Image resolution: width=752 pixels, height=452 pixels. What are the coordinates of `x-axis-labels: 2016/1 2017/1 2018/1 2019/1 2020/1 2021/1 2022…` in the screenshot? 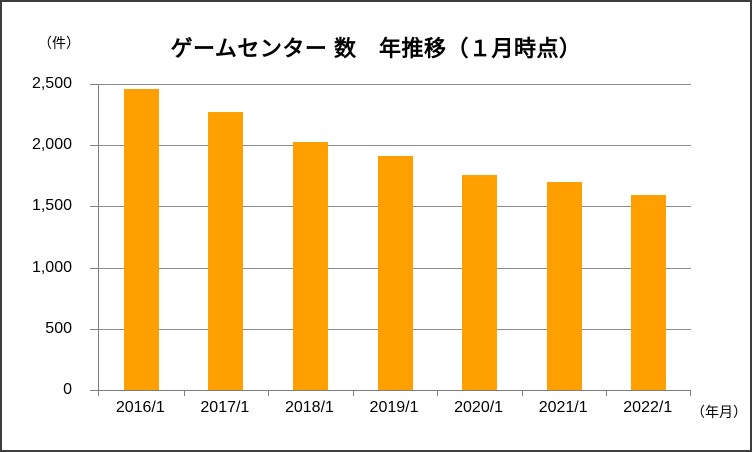 It's located at (394, 408).